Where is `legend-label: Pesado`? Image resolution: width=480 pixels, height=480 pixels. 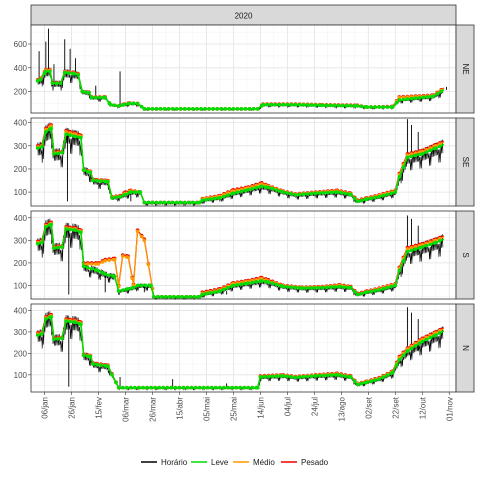
legend-label: Pesado is located at coordinates (315, 462).